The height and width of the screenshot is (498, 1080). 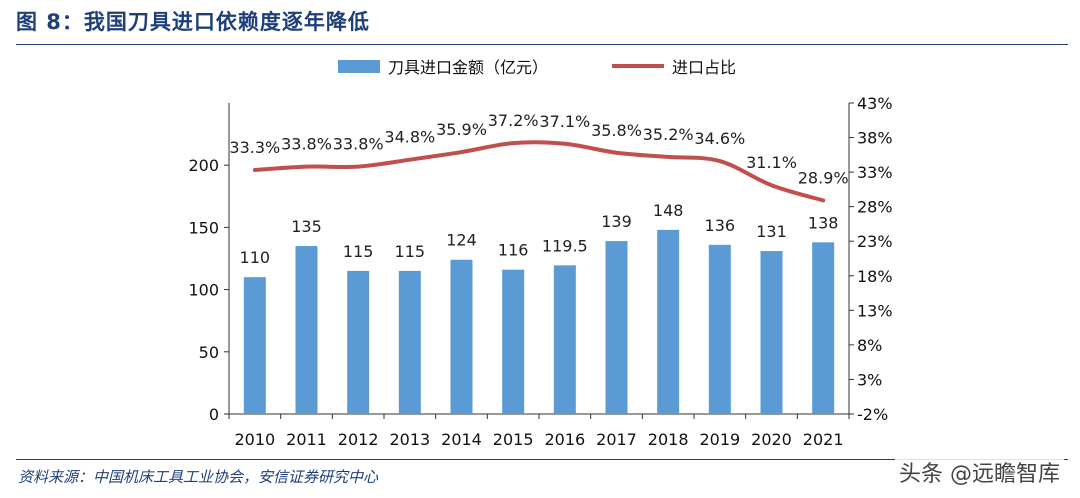 I want to click on x-tick-label: 2014, so click(x=461, y=439).